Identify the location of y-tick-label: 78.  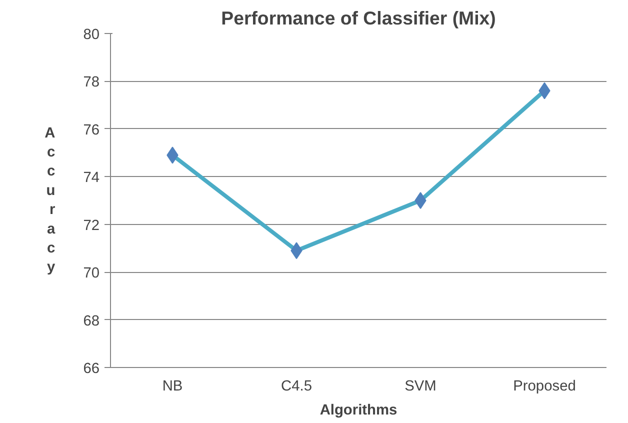
(91, 82).